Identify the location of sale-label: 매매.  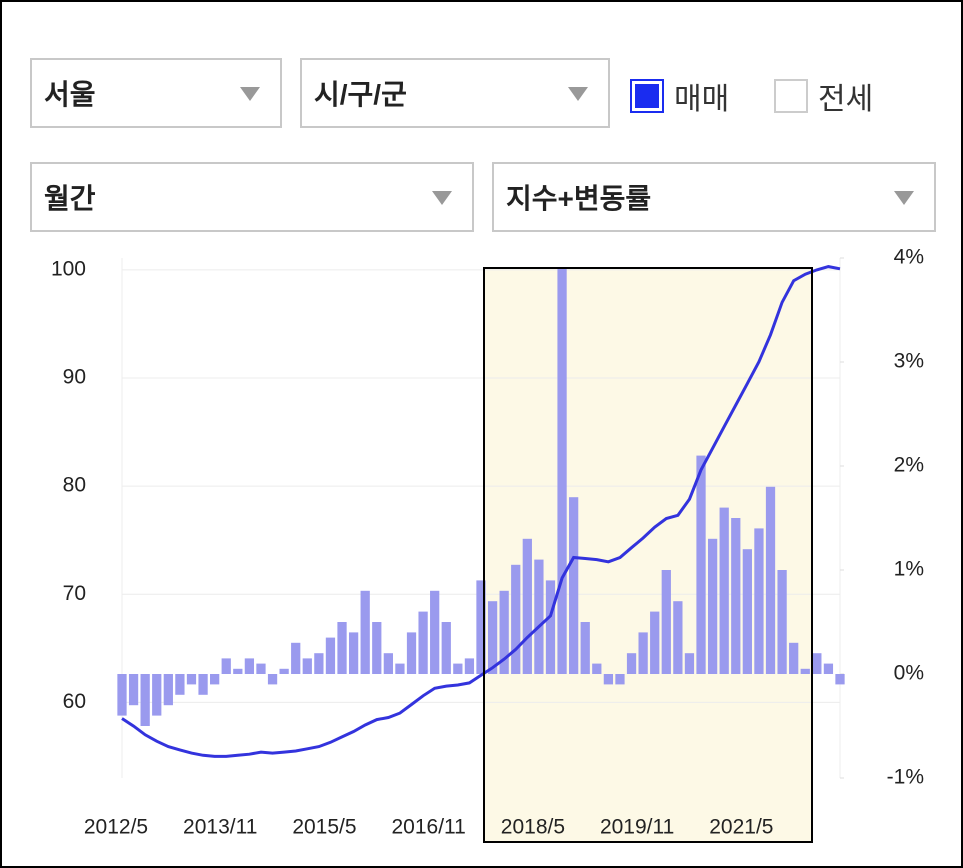
(702, 99).